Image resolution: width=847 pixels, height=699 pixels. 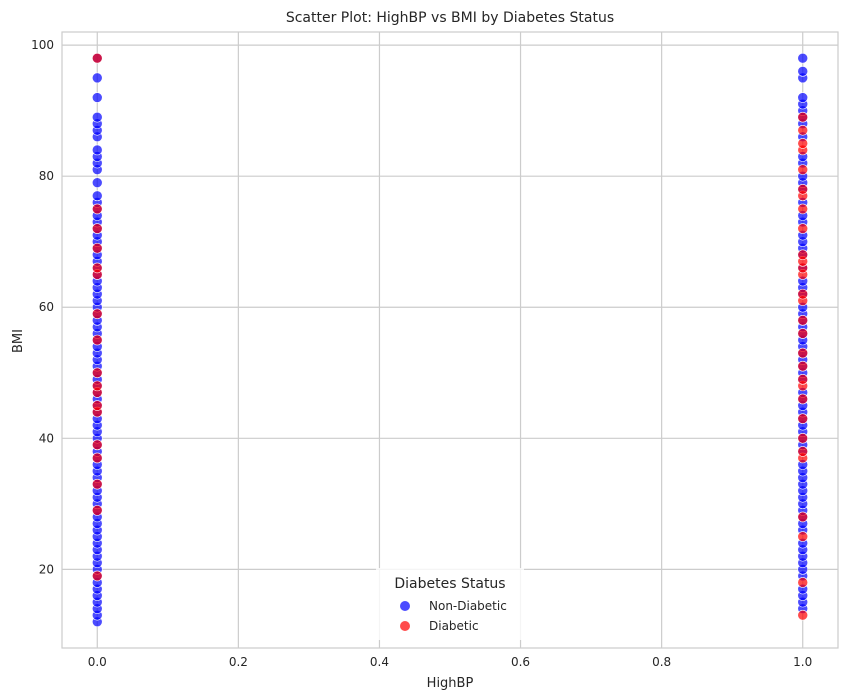 I want to click on y-tick-label: 100, so click(x=42, y=45).